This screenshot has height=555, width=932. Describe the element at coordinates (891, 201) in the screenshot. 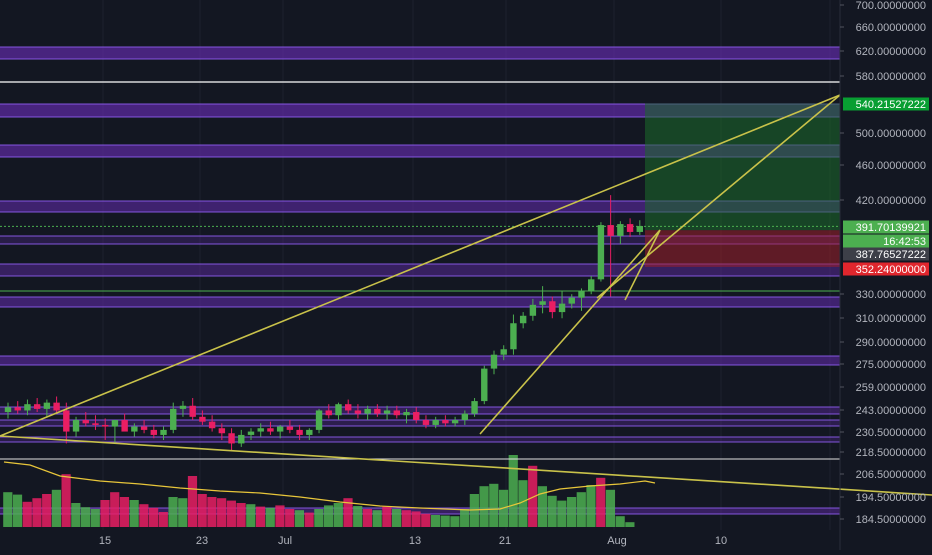

I see `price-tick-label: 420.00000000` at that location.